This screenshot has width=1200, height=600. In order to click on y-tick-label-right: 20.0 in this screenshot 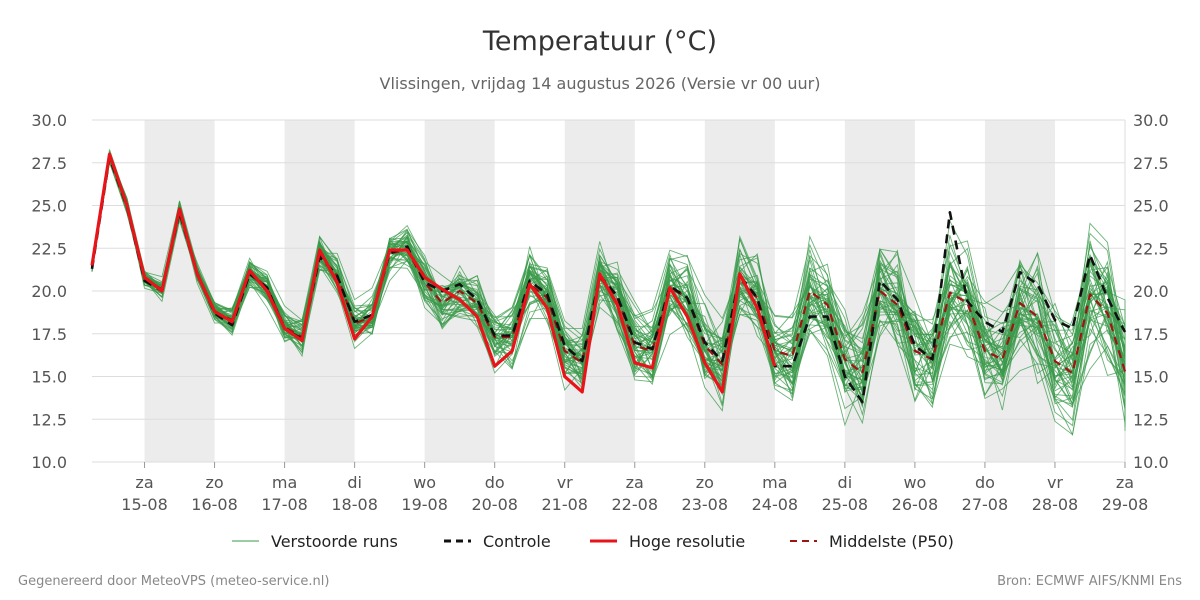, I will do `click(1151, 291)`.